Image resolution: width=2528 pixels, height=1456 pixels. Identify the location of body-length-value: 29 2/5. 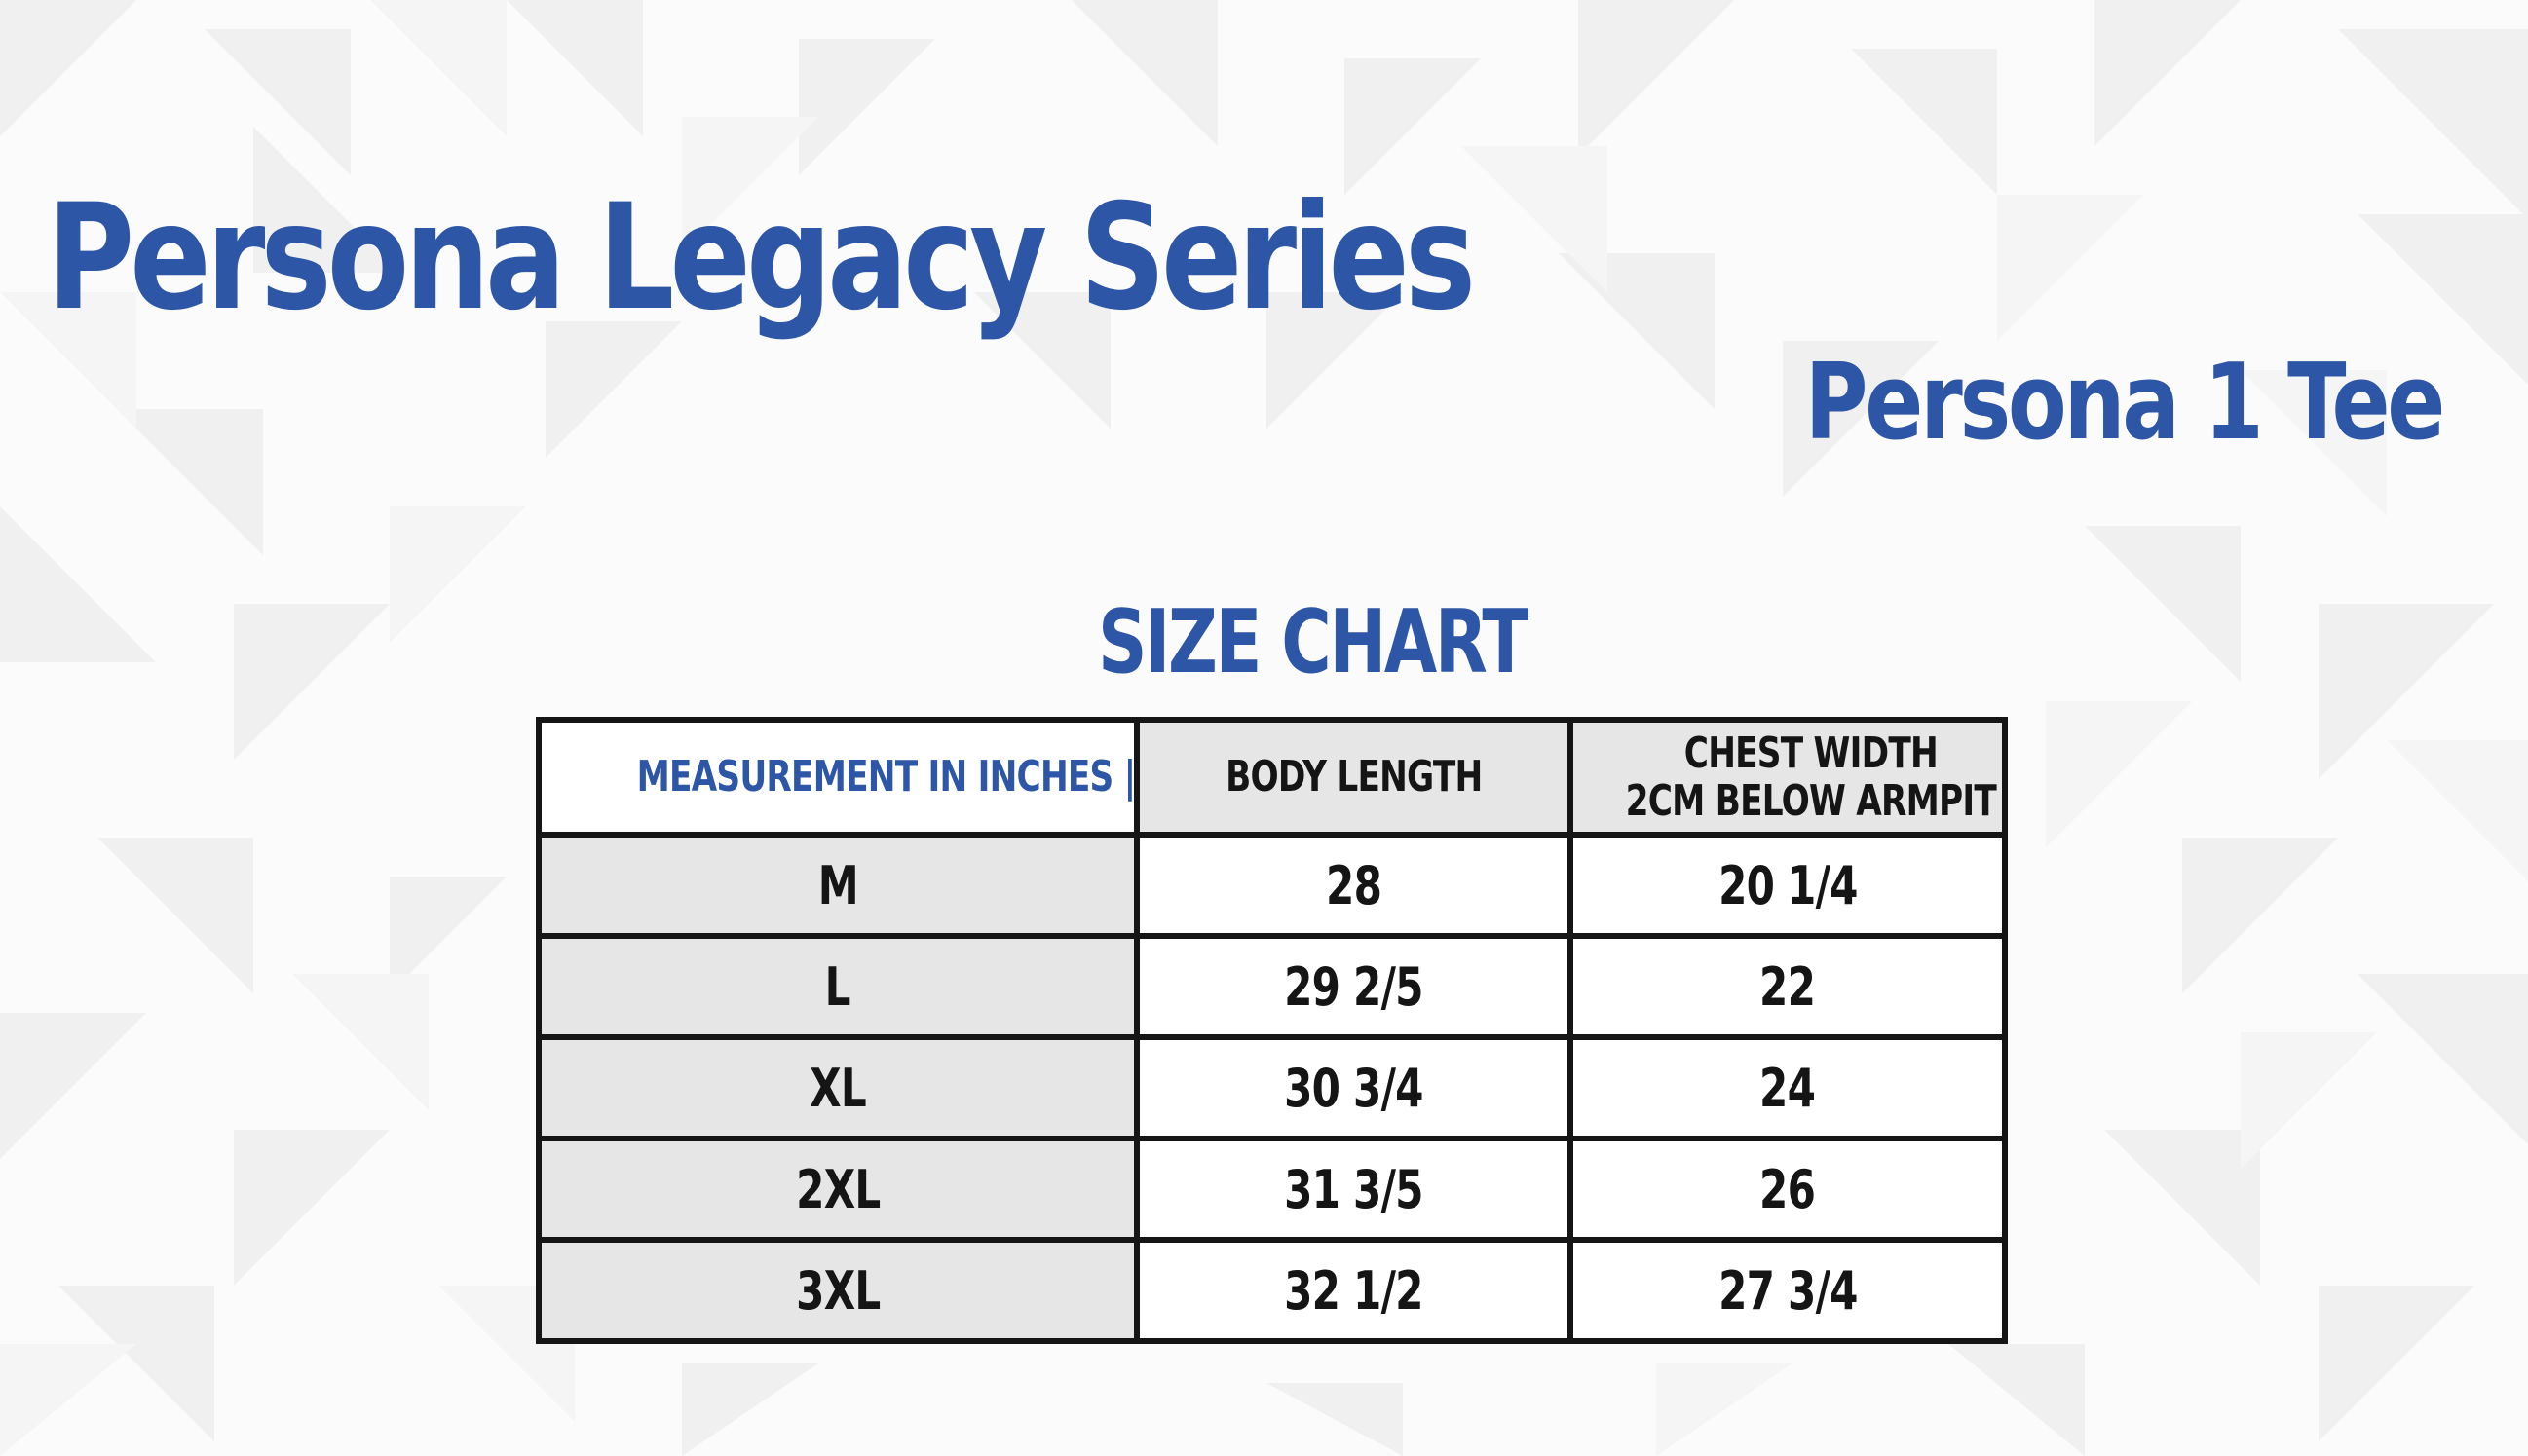
(1353, 986).